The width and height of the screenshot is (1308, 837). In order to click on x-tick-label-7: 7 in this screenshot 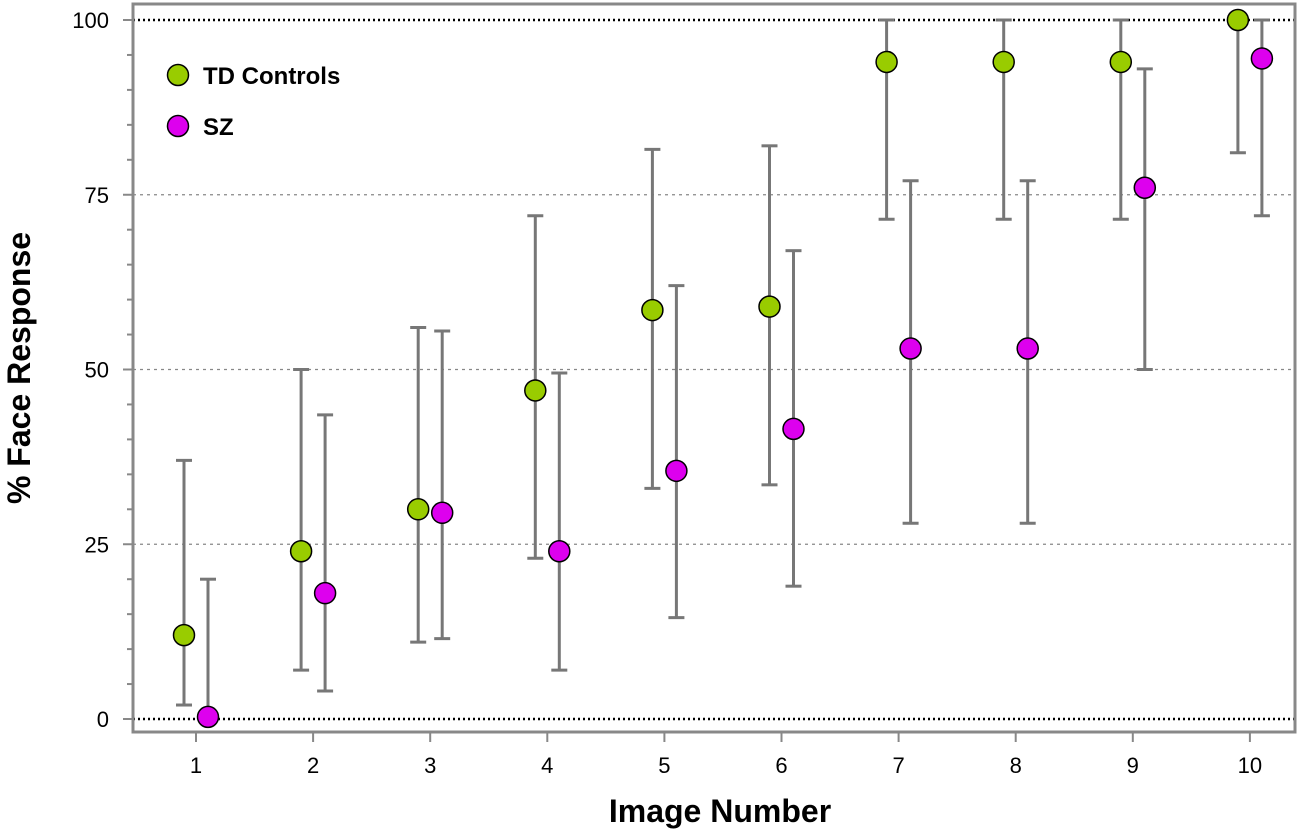, I will do `click(898, 765)`.